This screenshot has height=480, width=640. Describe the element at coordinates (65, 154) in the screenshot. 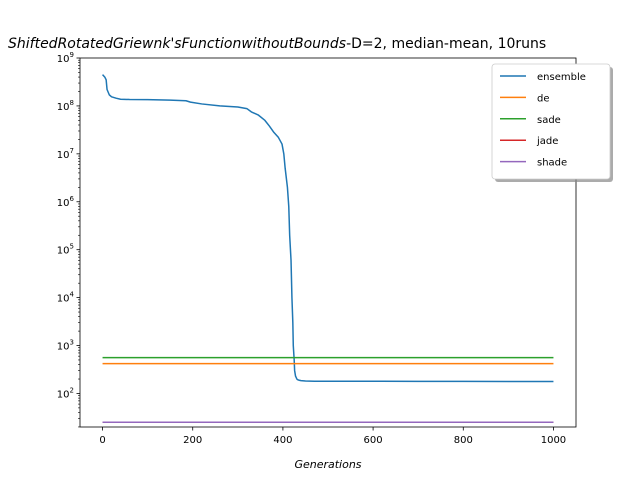

I see `y-tick-label: 10⁷` at that location.